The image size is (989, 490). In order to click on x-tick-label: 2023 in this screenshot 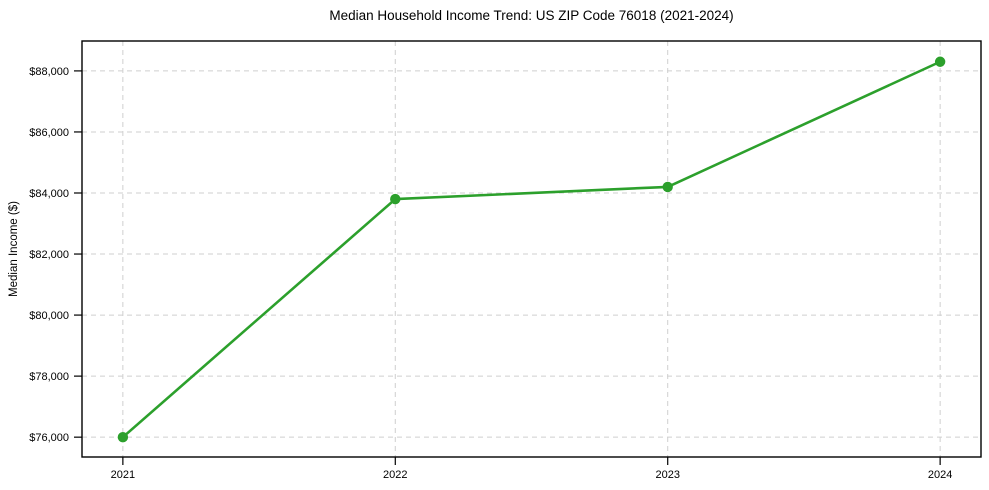, I will do `click(667, 475)`.